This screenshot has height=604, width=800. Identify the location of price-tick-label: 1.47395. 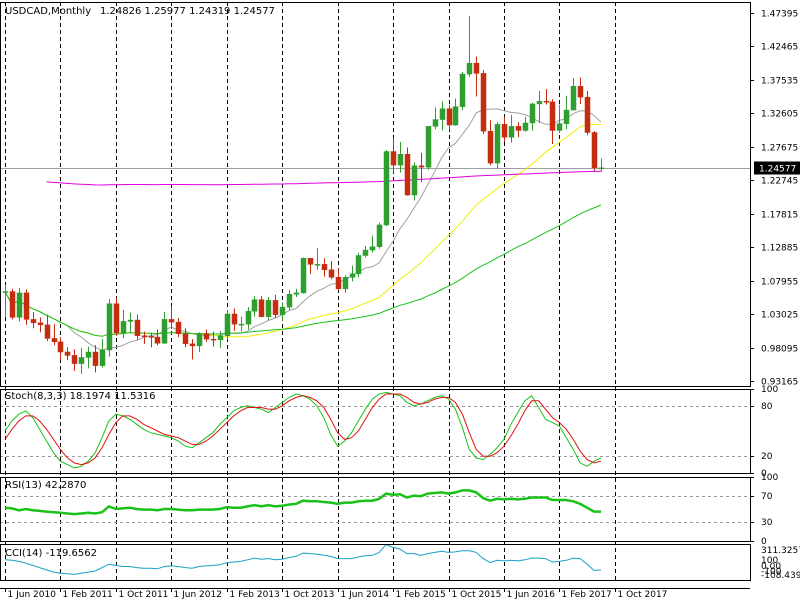
(779, 15).